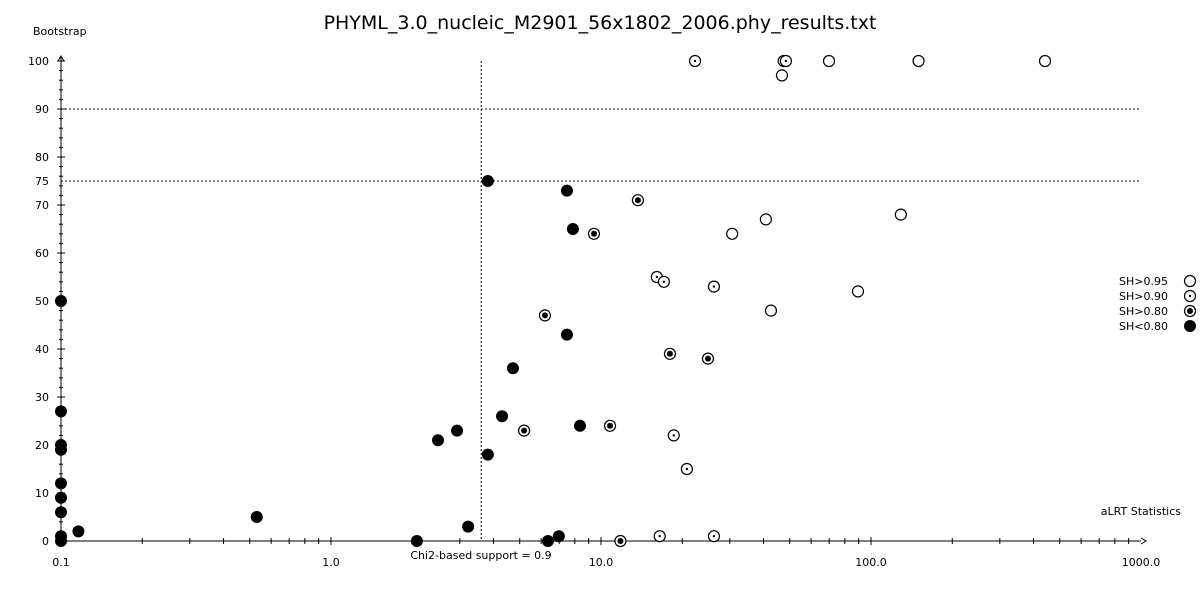  Describe the element at coordinates (42, 157) in the screenshot. I see `y-tick-label: 80` at that location.